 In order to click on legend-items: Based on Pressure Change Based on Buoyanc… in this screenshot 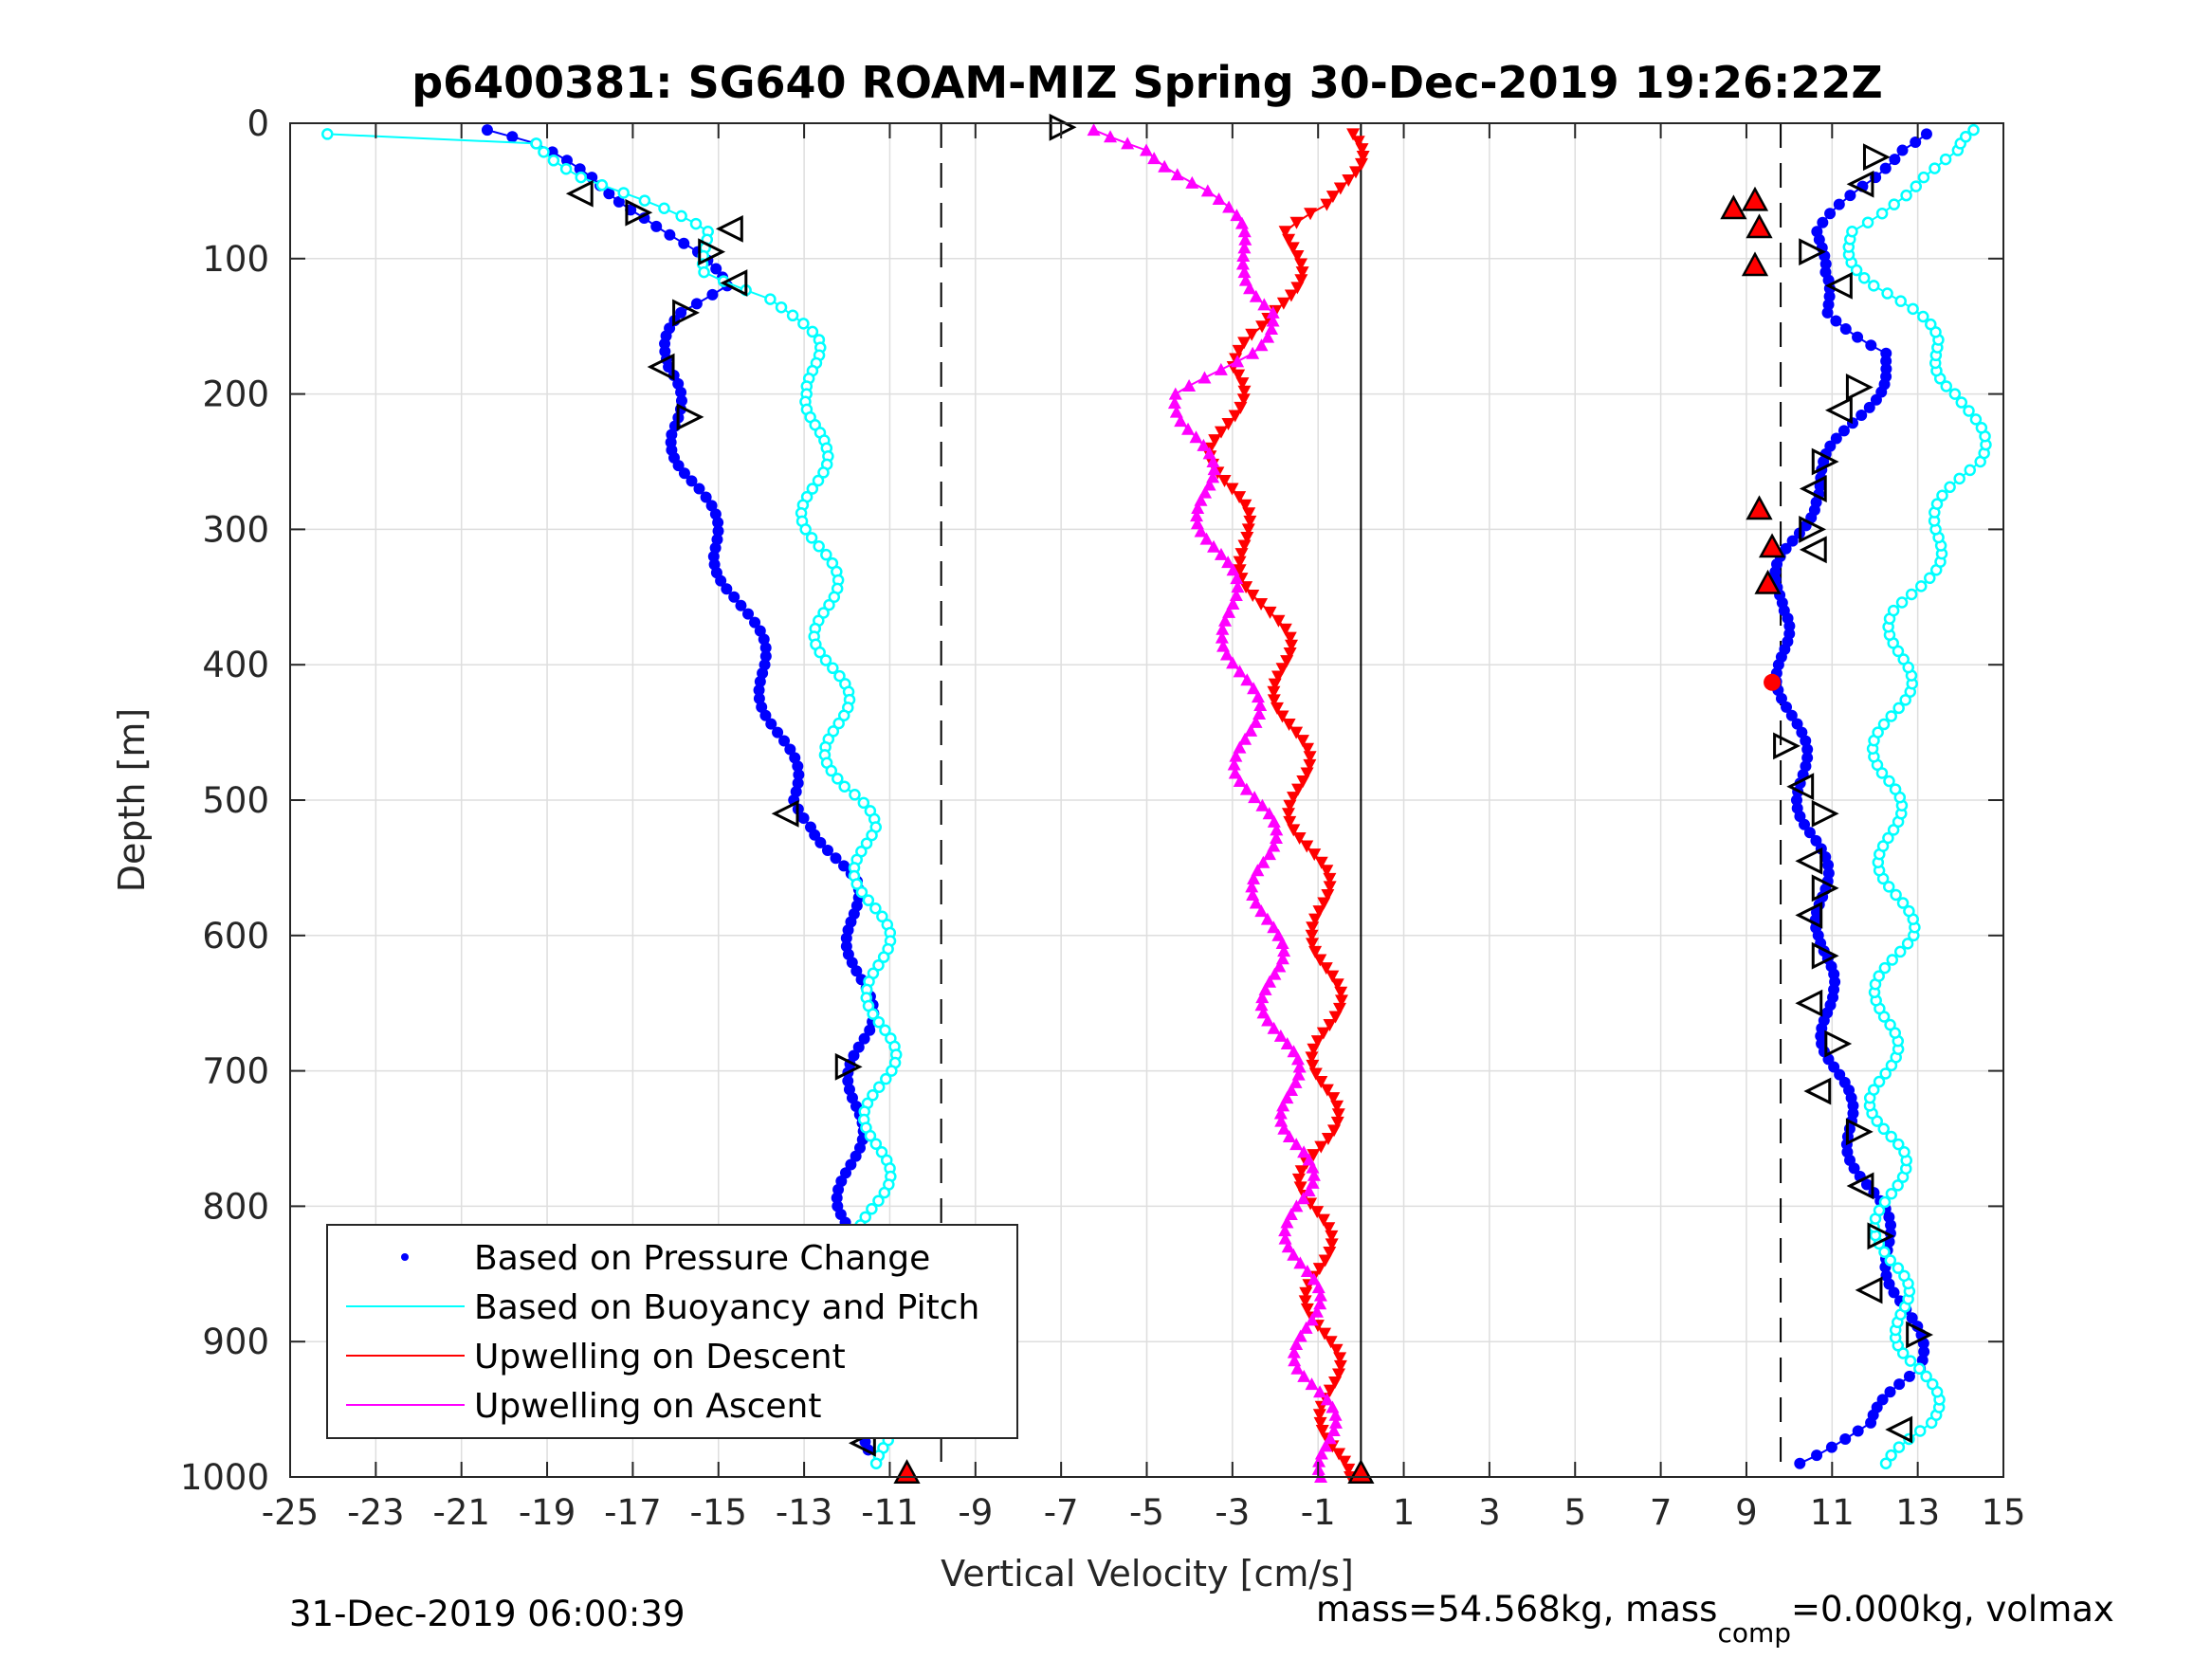, I will do `click(662, 1332)`.